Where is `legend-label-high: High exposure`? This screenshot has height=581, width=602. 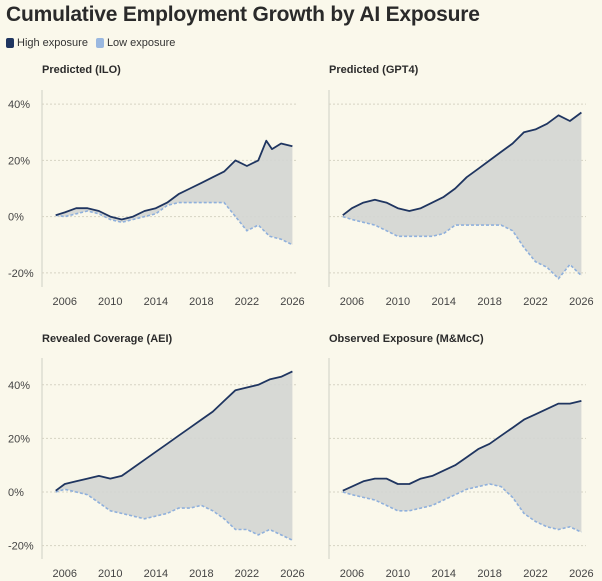
legend-label-high: High exposure is located at coordinates (52, 43).